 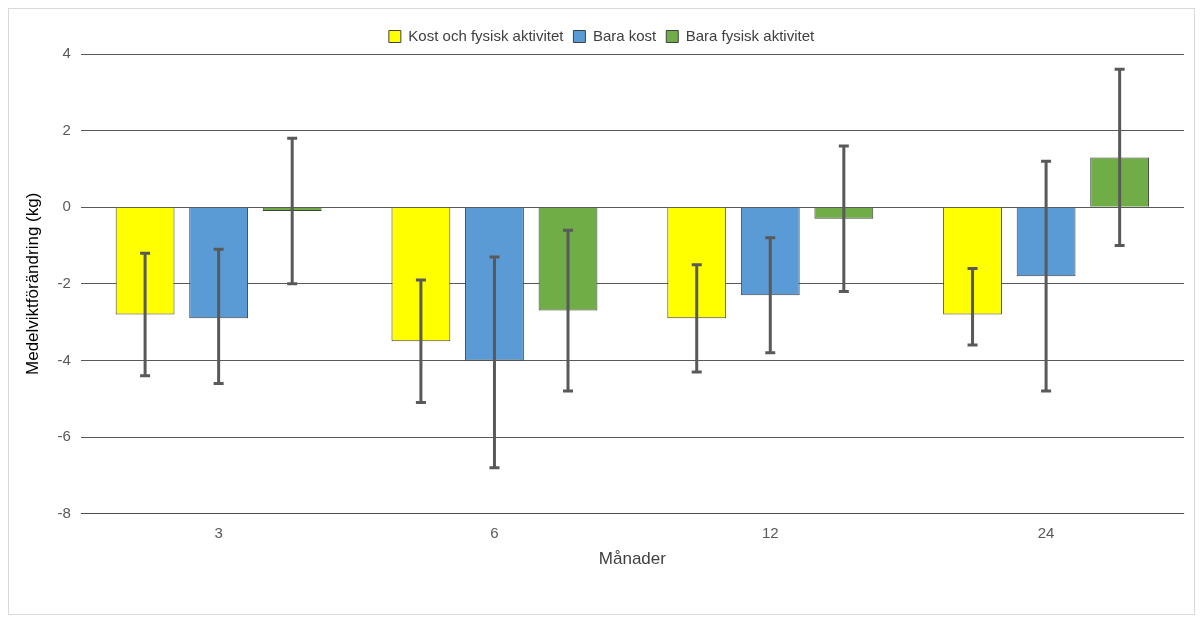 What do you see at coordinates (64, 282) in the screenshot?
I see `y-tick-label: -2` at bounding box center [64, 282].